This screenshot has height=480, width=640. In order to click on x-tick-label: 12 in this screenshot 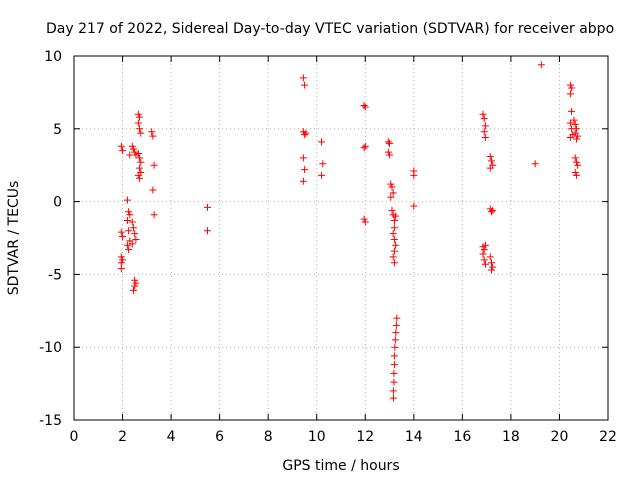, I will do `click(365, 437)`.